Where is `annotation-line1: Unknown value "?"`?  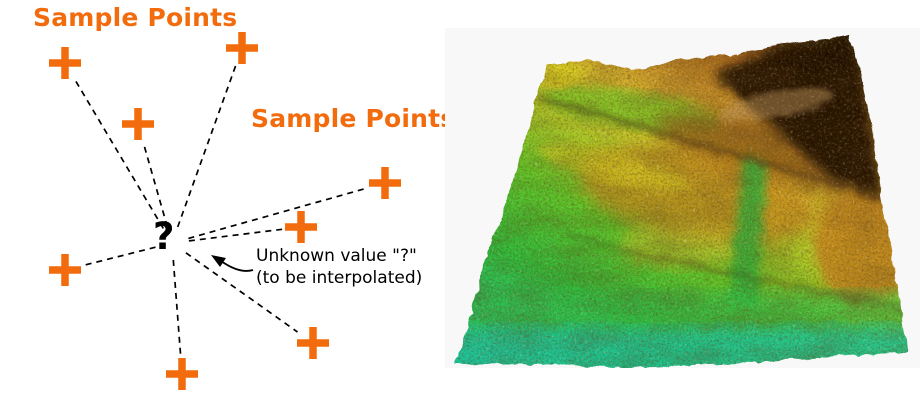
annotation-line1: Unknown value "?" is located at coordinates (336, 256).